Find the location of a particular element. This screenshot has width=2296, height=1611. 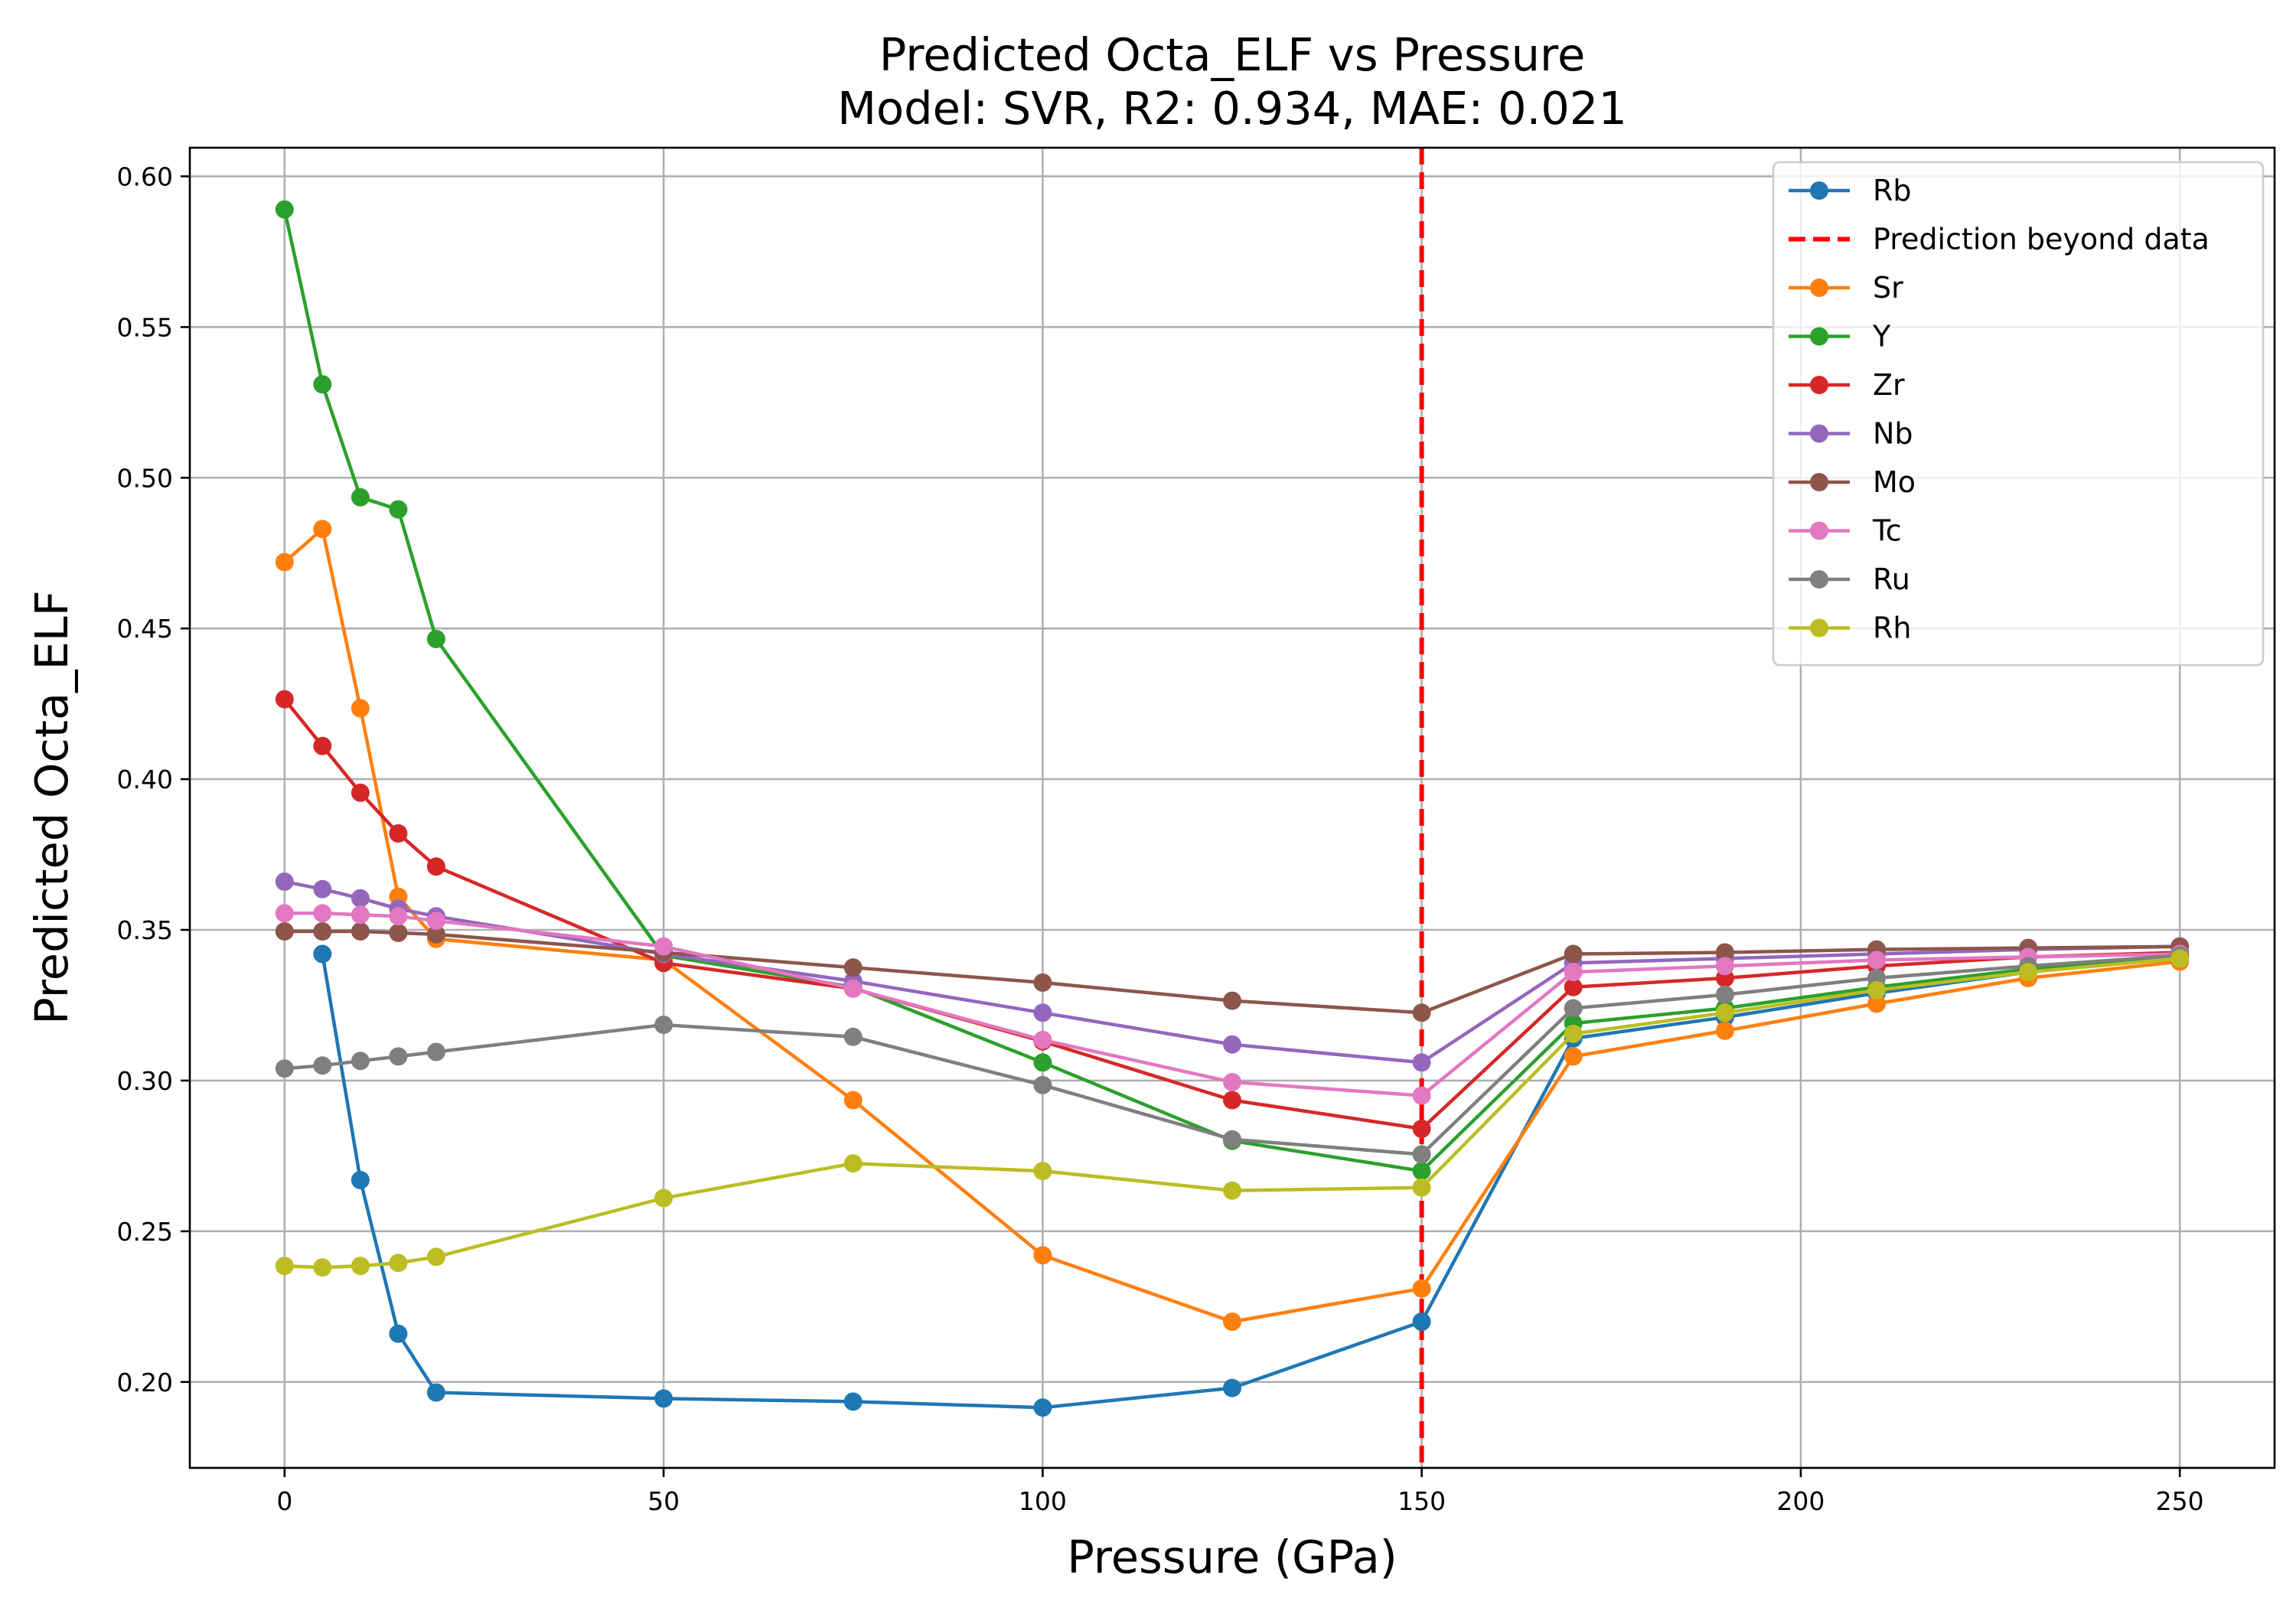

x-tick-label: 50 is located at coordinates (663, 1501).